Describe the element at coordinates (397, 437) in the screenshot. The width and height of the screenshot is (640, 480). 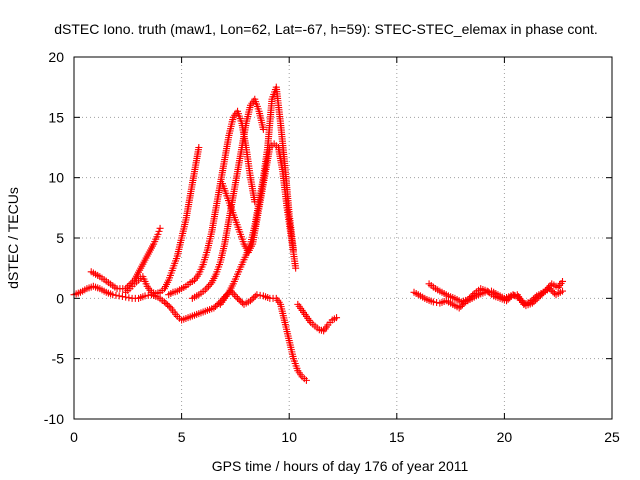
I see `x-tick-label: 15` at that location.